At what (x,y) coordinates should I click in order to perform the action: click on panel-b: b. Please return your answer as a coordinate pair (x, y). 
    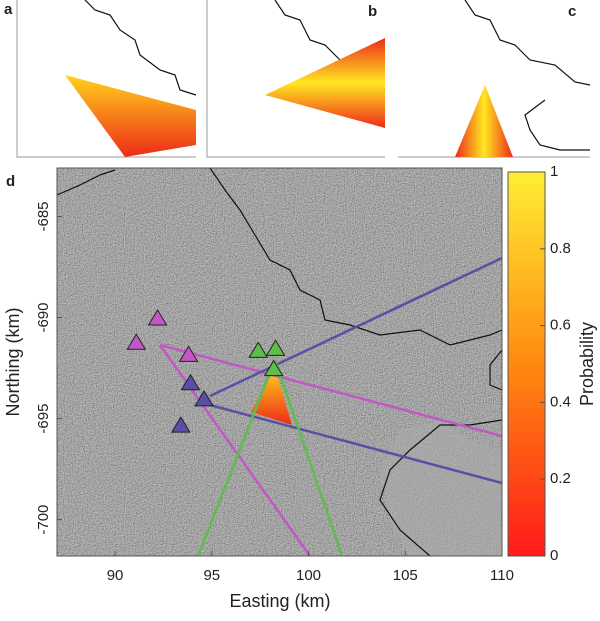
    Looking at the image, I should click on (296, 79).